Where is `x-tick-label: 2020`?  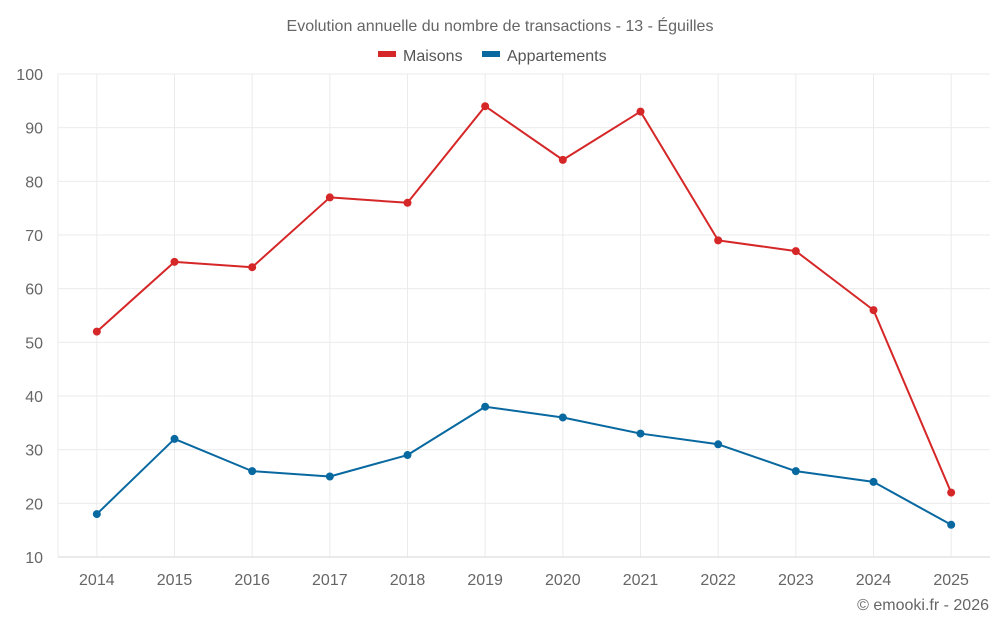 x-tick-label: 2020 is located at coordinates (563, 580).